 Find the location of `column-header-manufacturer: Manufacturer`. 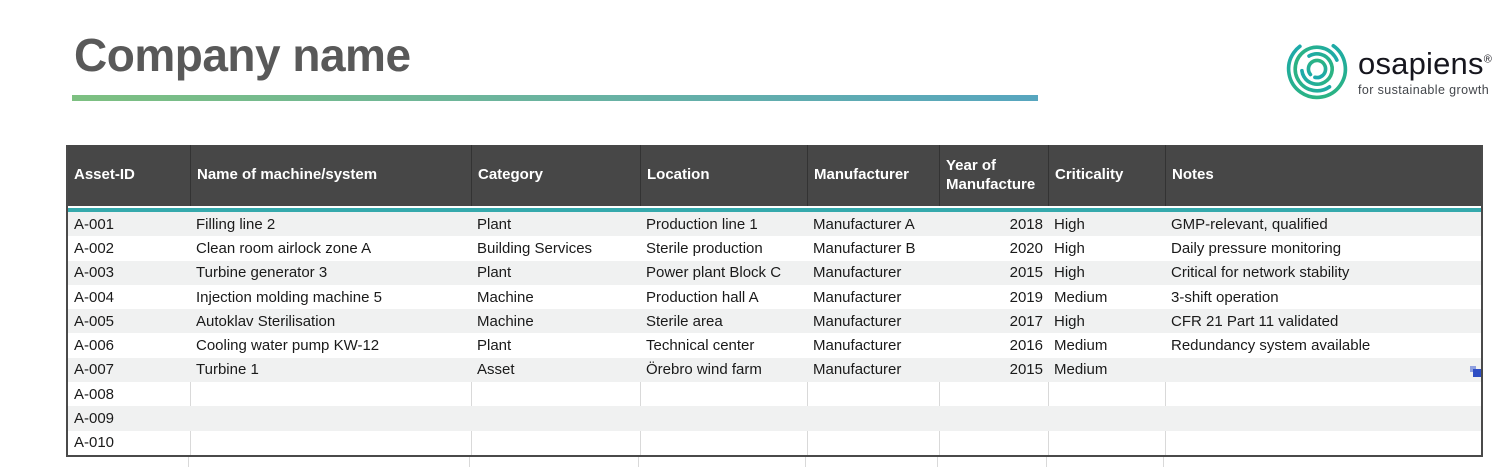

column-header-manufacturer: Manufacturer is located at coordinates (873, 175).